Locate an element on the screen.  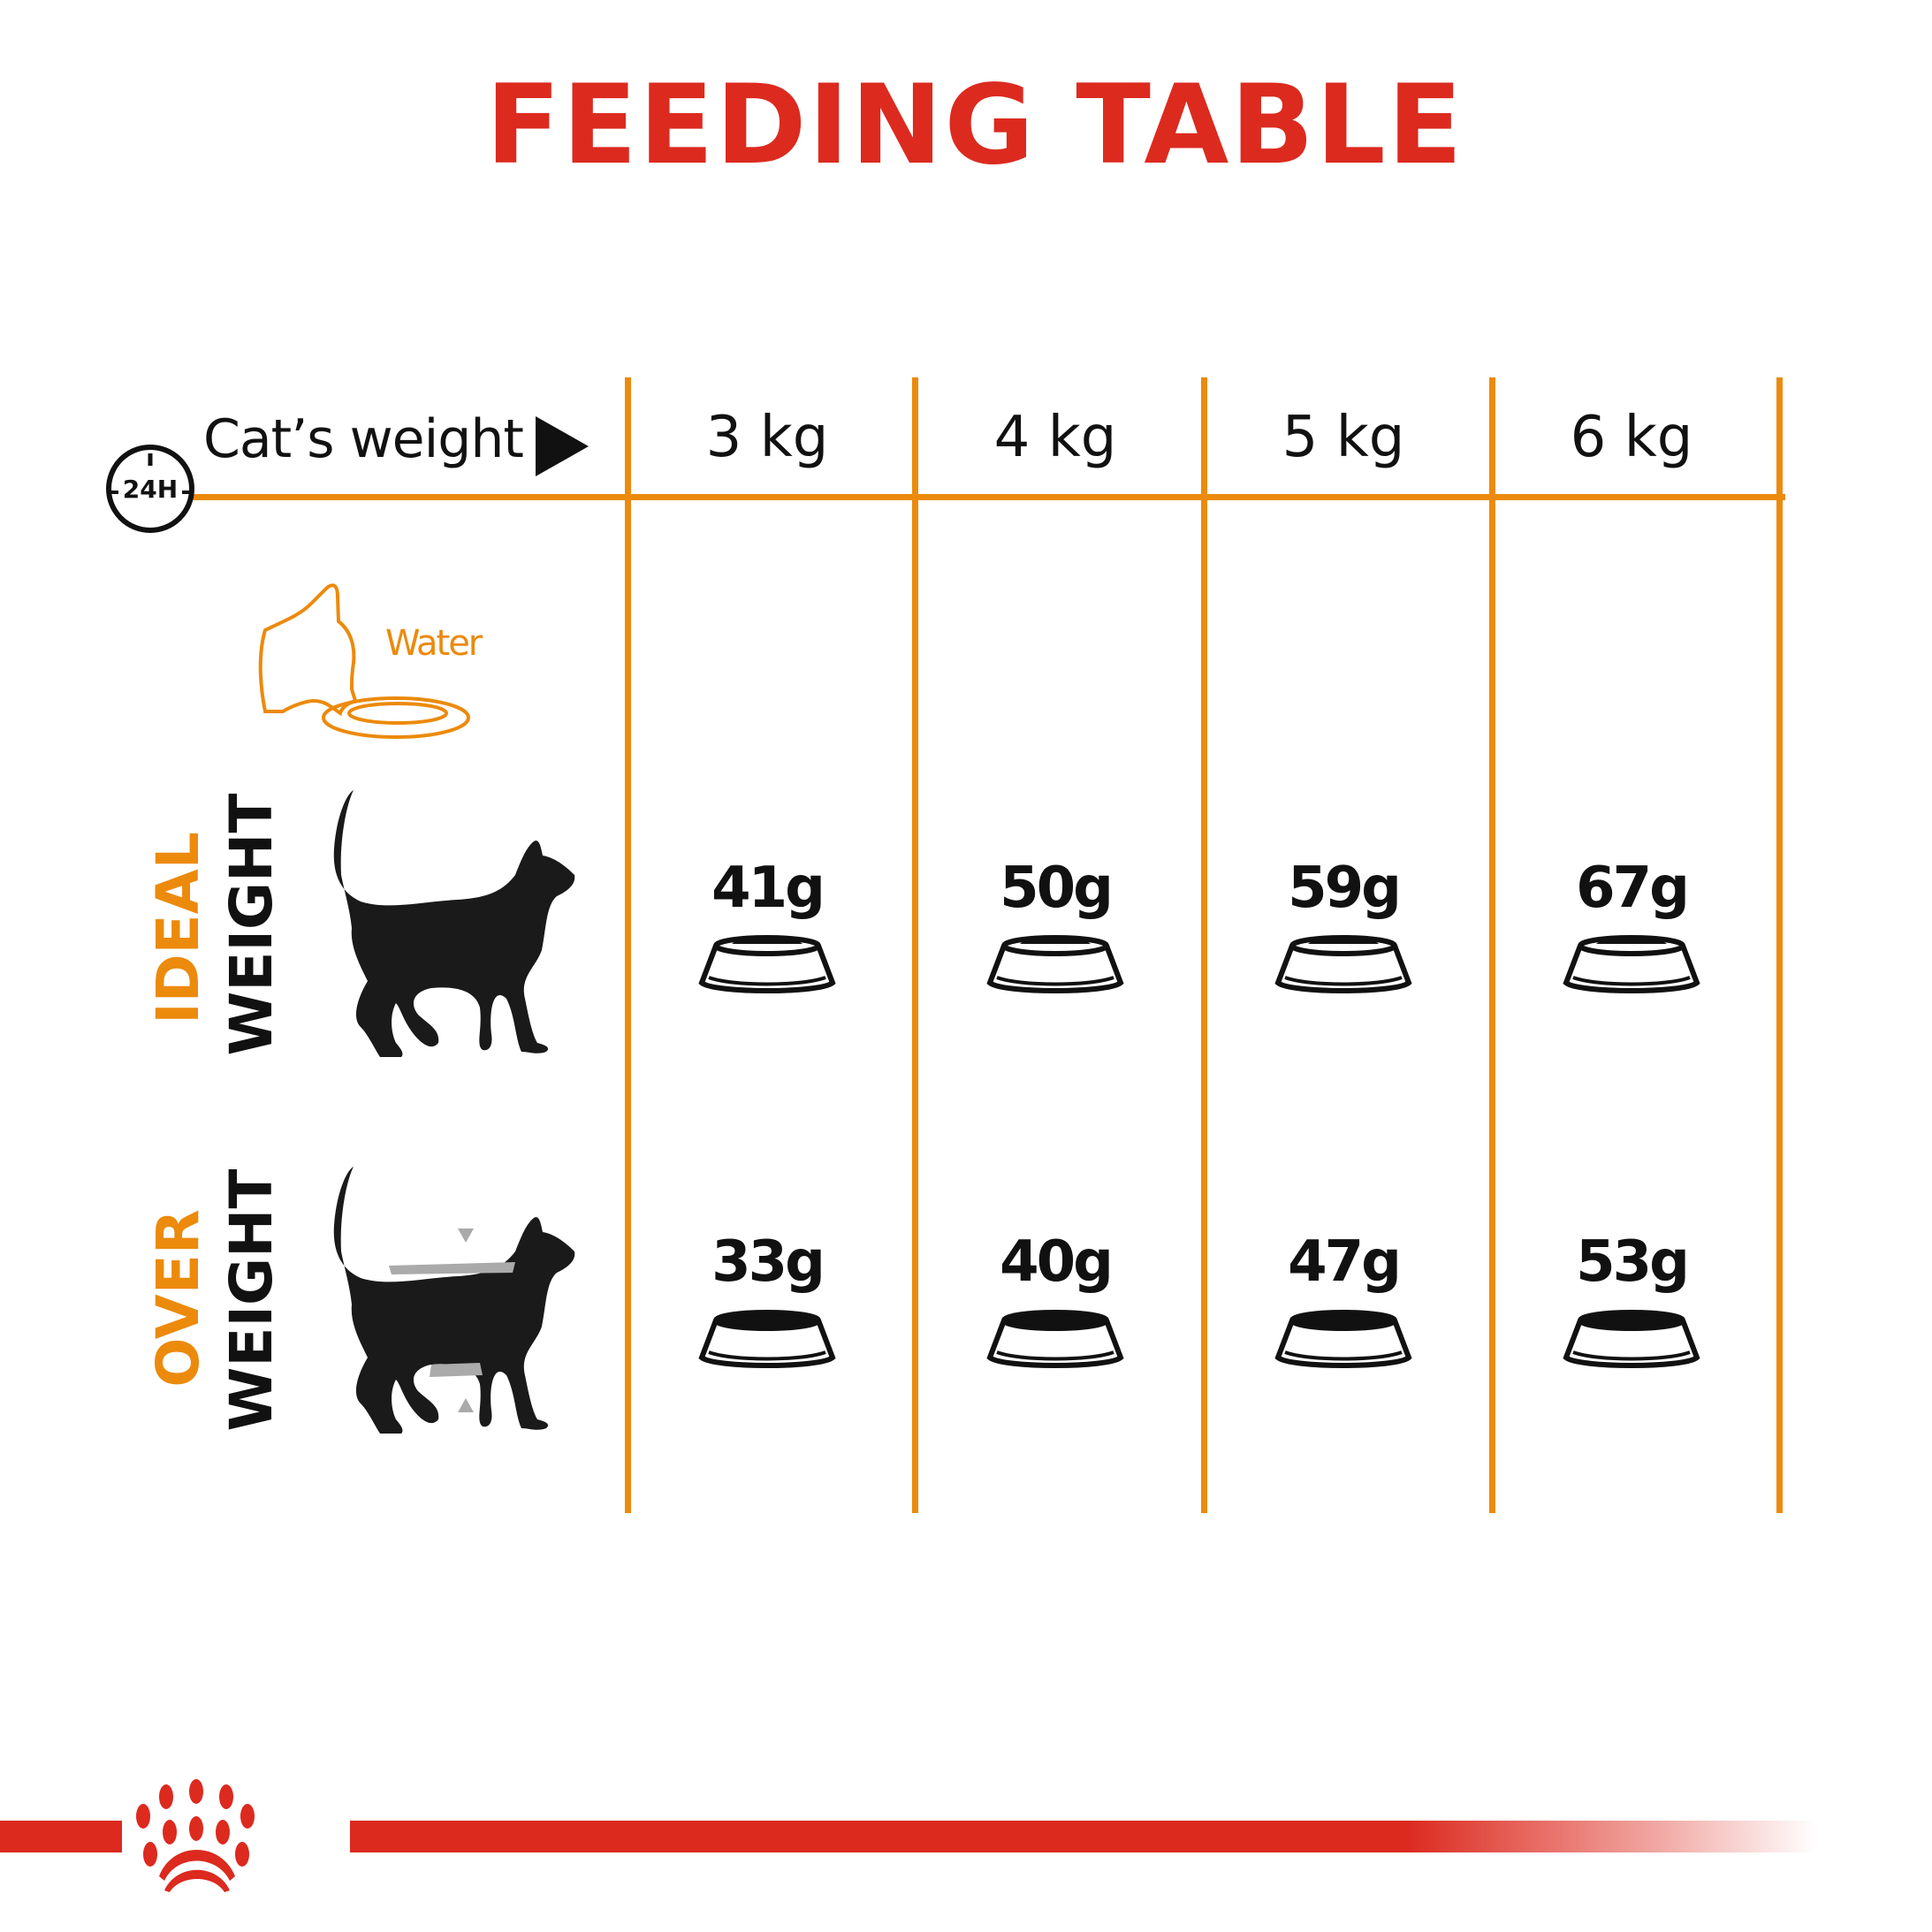
ideal-cat-silhouette-icon is located at coordinates (462, 927).